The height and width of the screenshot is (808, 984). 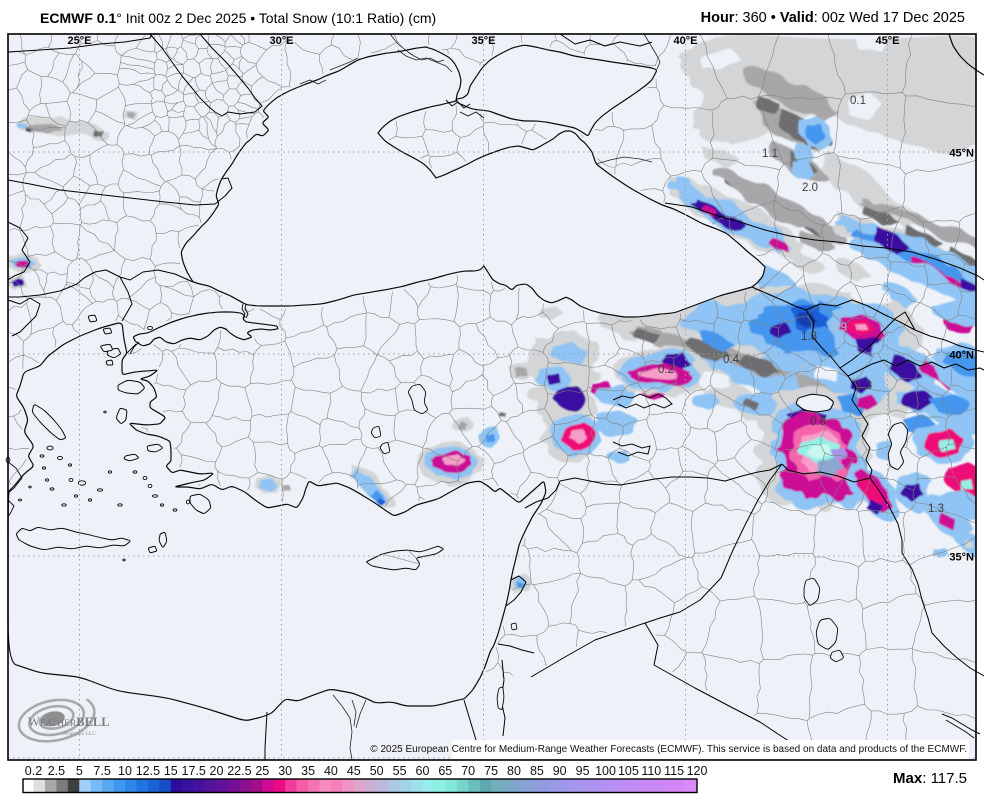 What do you see at coordinates (101, 771) in the screenshot?
I see `svg-text: 7.5` at bounding box center [101, 771].